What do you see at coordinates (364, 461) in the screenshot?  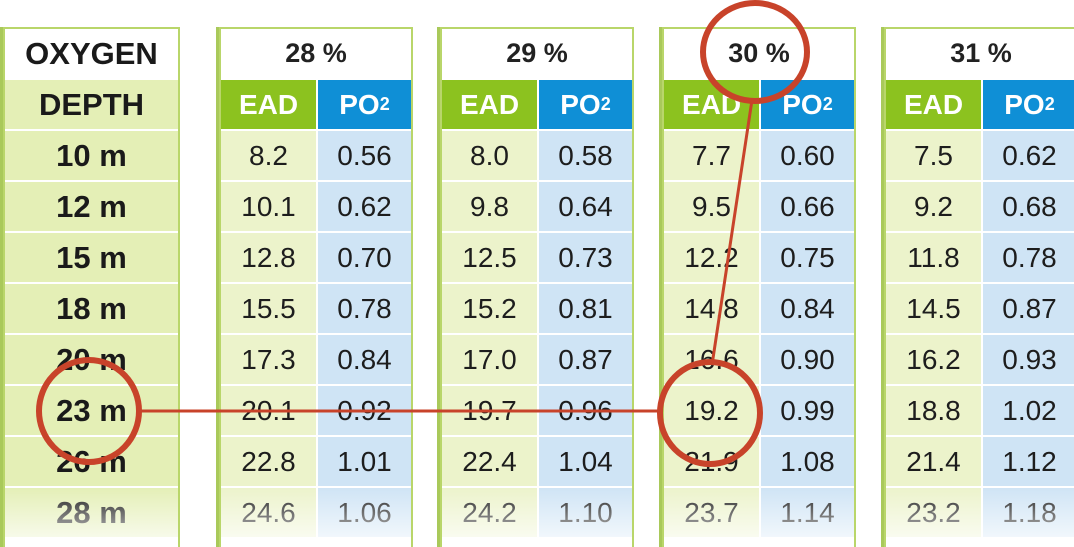 I see `po2-value-cell: 1.01` at bounding box center [364, 461].